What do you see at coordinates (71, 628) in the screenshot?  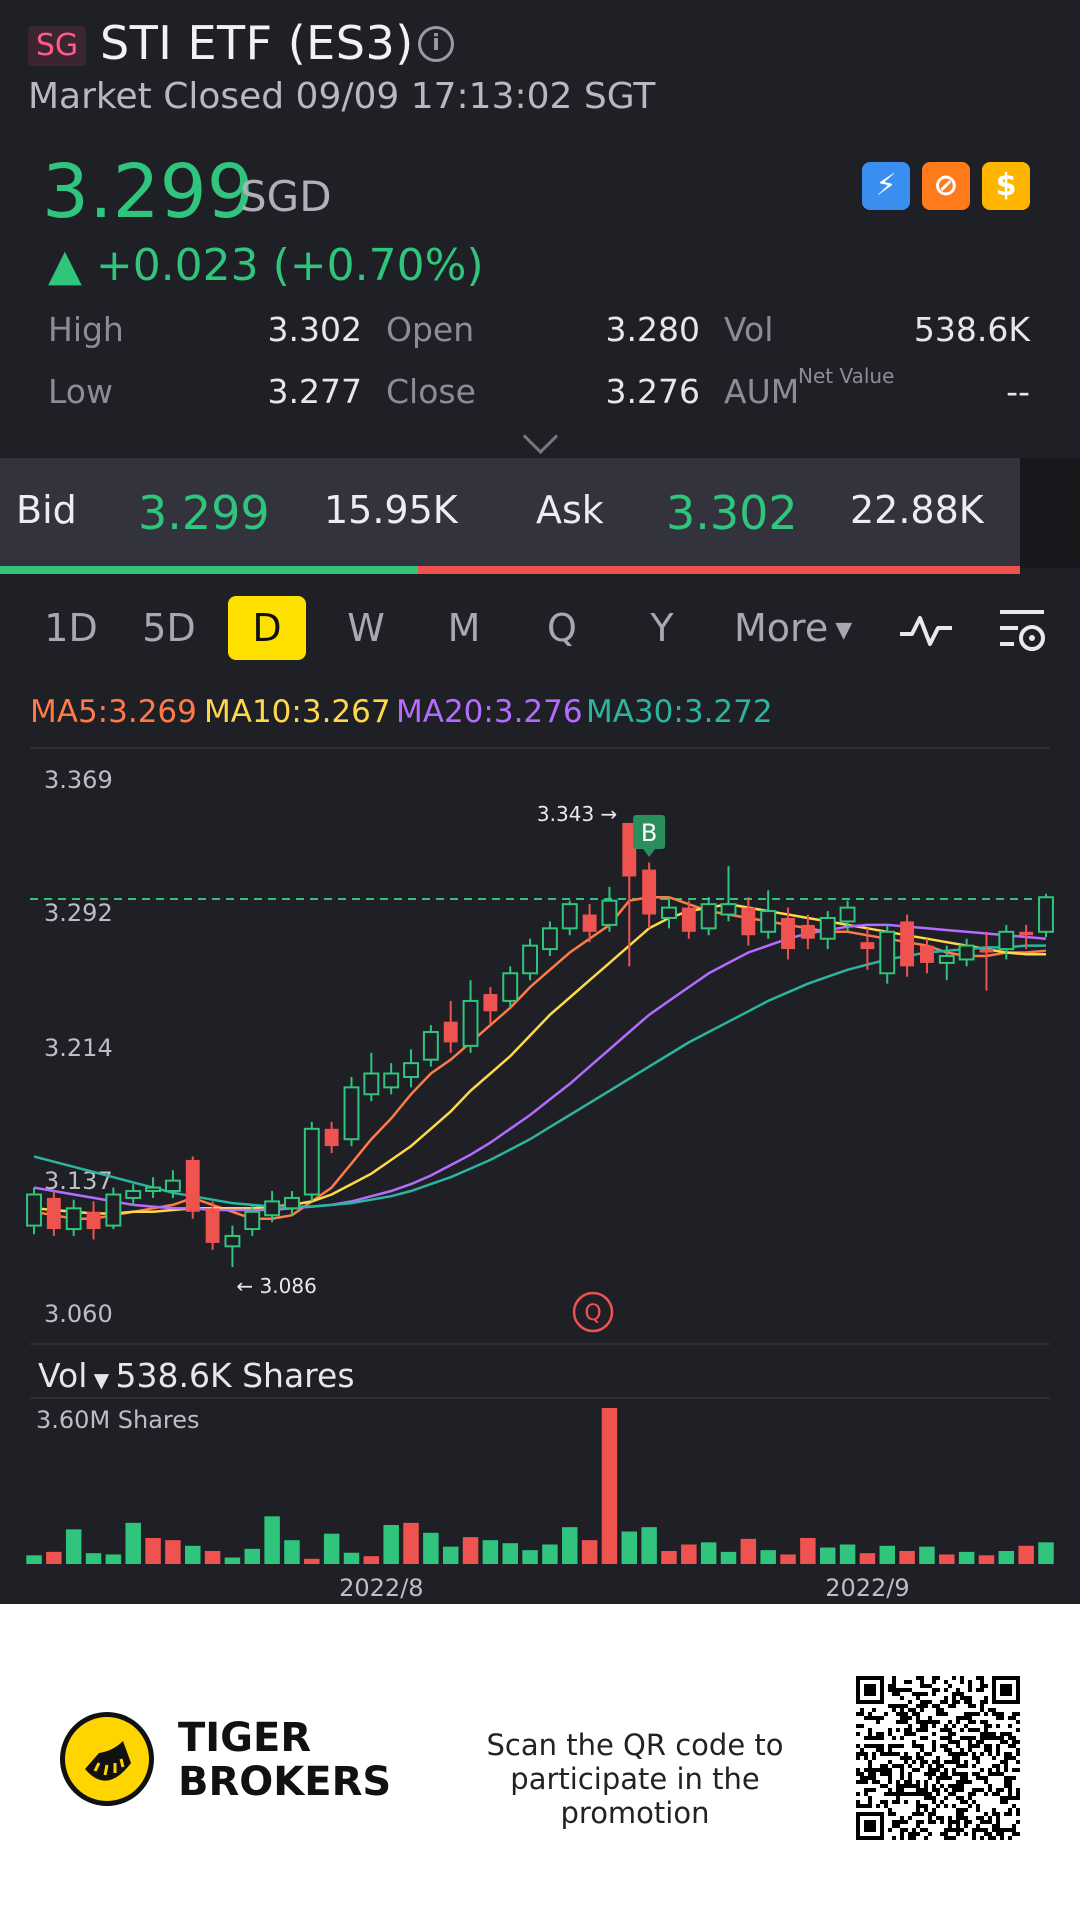 I see `tab-1d: 1D` at bounding box center [71, 628].